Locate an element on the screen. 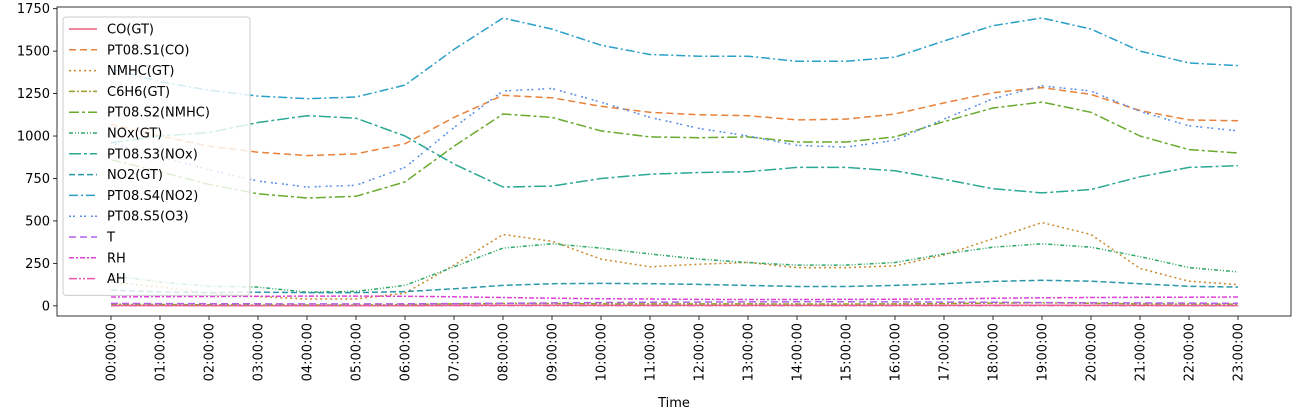 Image resolution: width=1304 pixels, height=419 pixels. legend-label-1: PT08.S1(CO) is located at coordinates (148, 50).